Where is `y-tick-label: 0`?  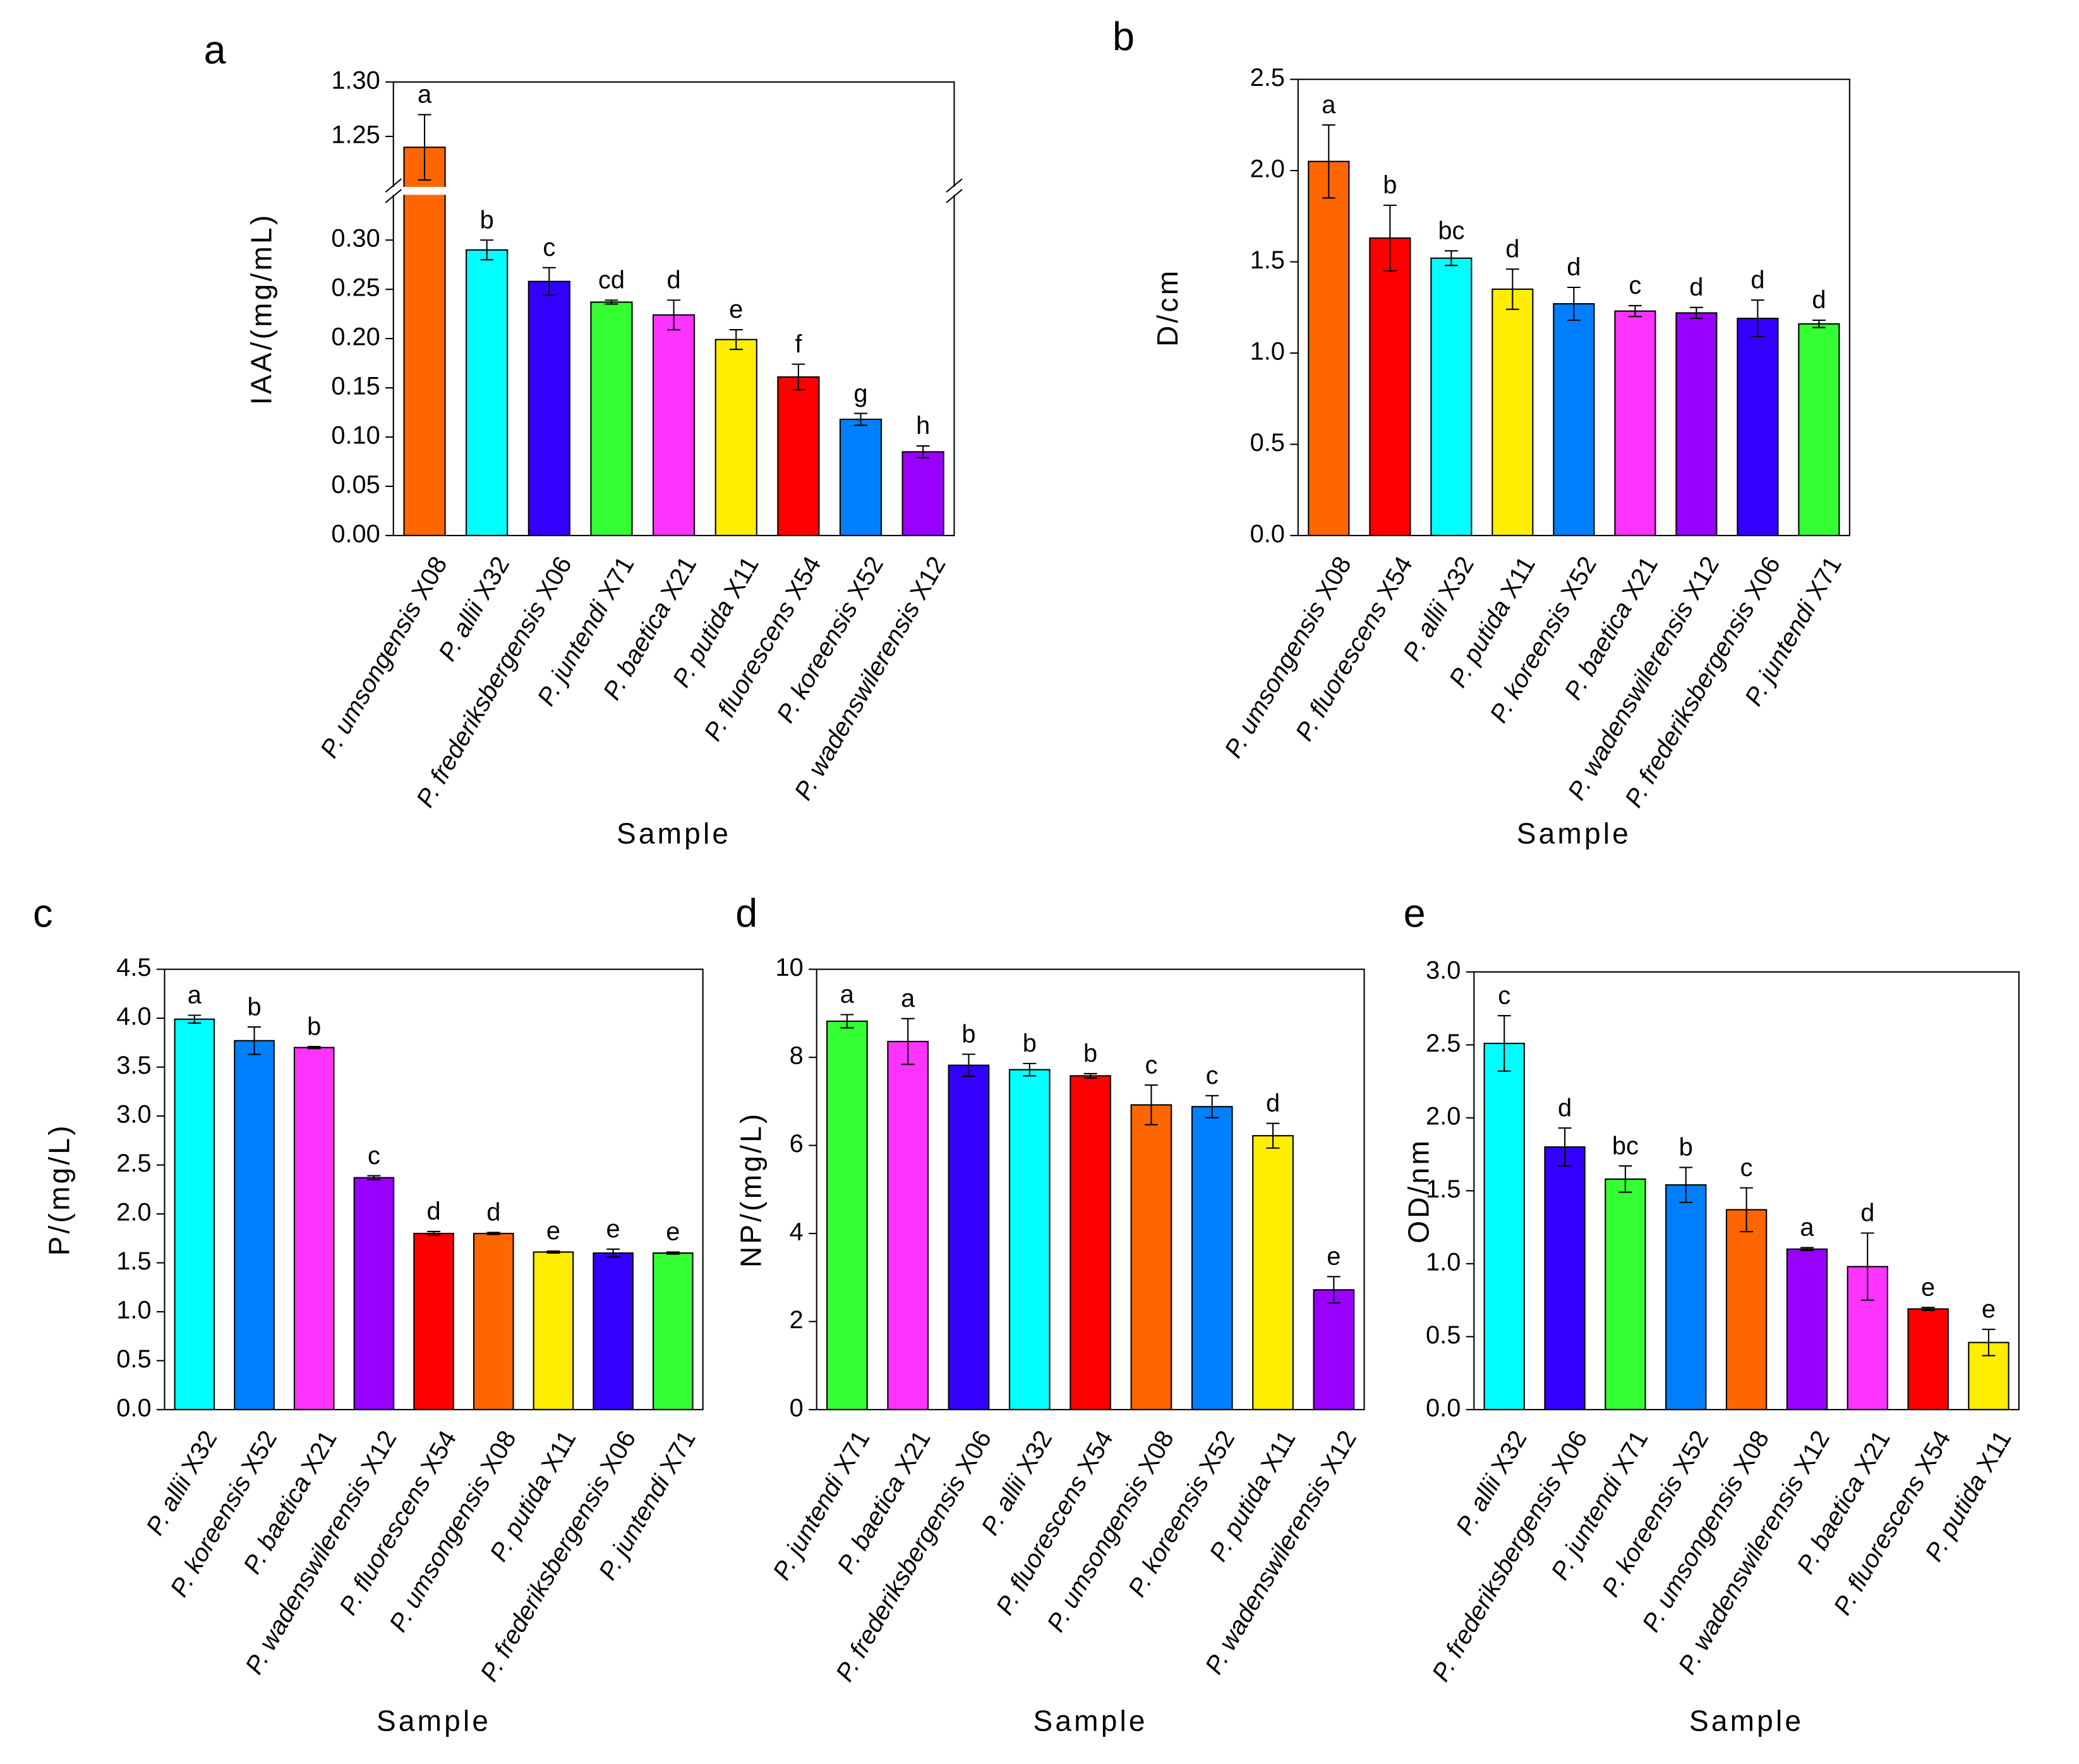 y-tick-label: 0 is located at coordinates (797, 1408).